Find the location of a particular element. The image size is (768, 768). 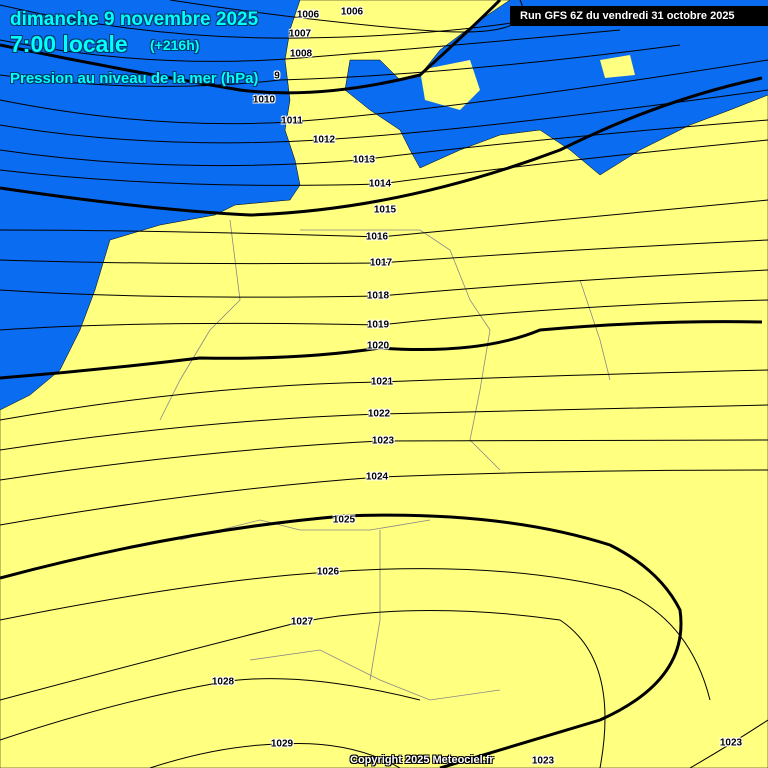

isobar-label: 1020 is located at coordinates (378, 346).